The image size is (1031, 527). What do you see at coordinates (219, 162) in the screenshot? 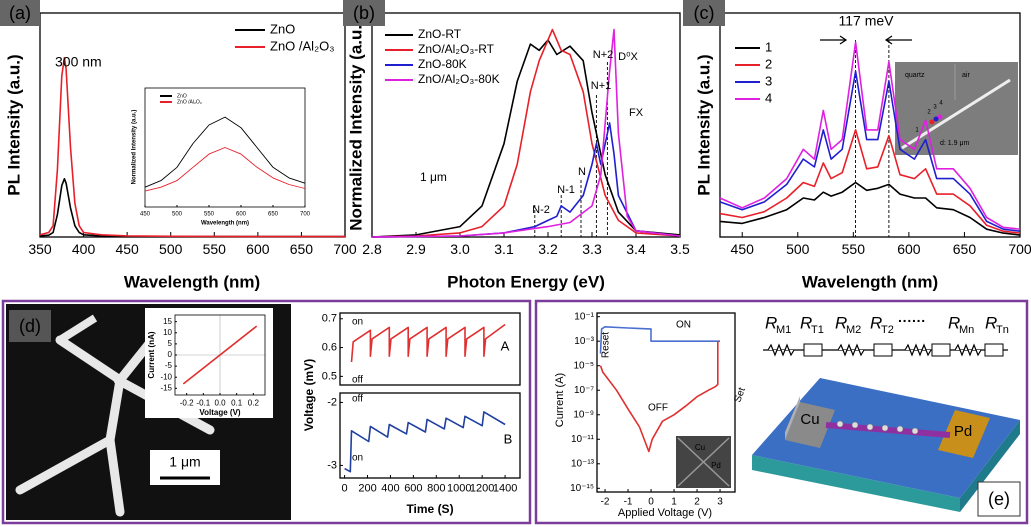
I see `inset-a-bg` at bounding box center [219, 162].